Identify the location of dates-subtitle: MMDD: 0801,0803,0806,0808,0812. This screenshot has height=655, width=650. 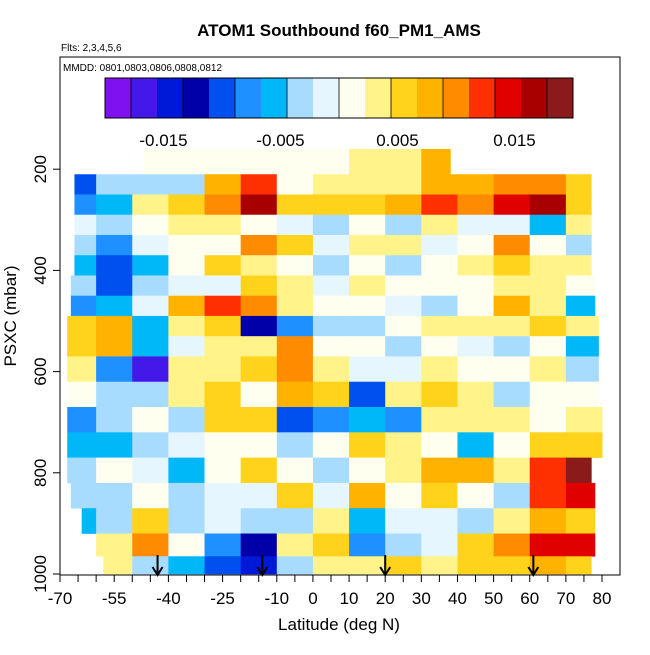
(142, 68).